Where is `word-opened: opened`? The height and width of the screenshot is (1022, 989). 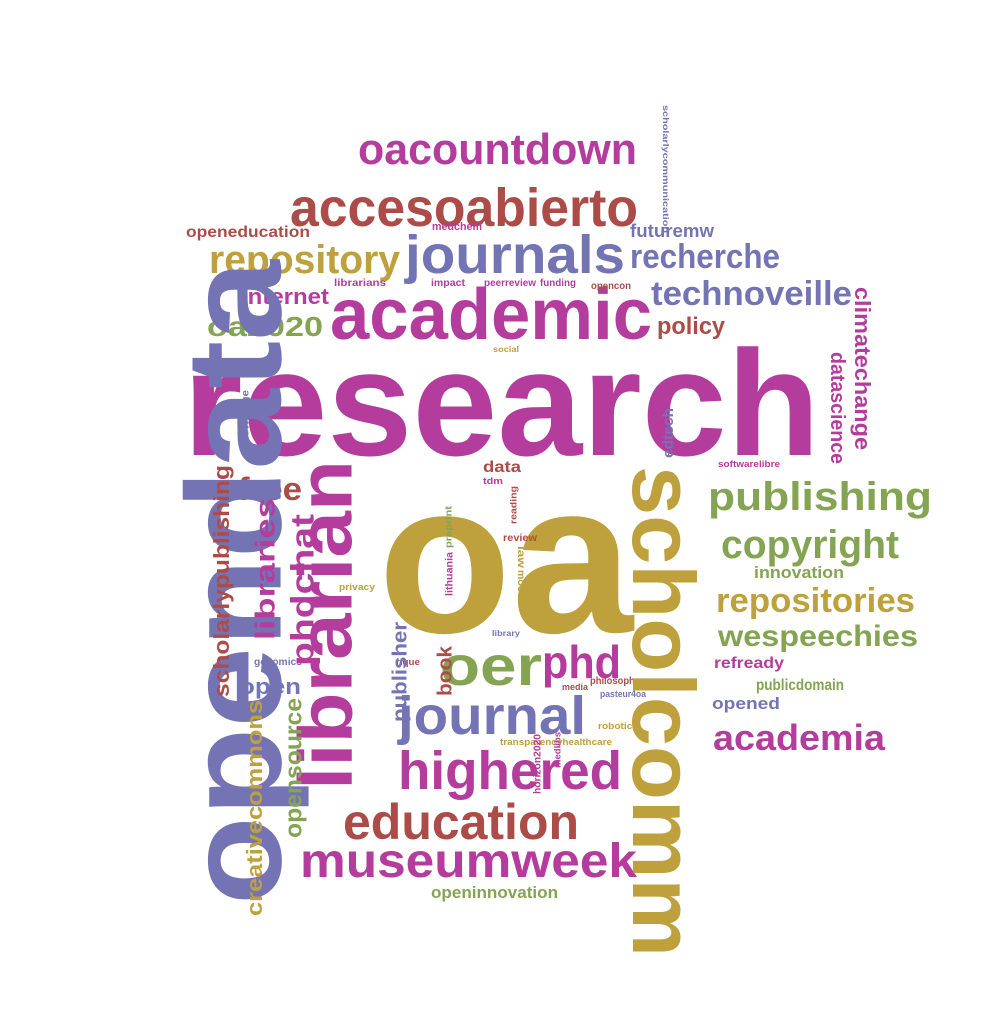 word-opened: opened is located at coordinates (746, 703).